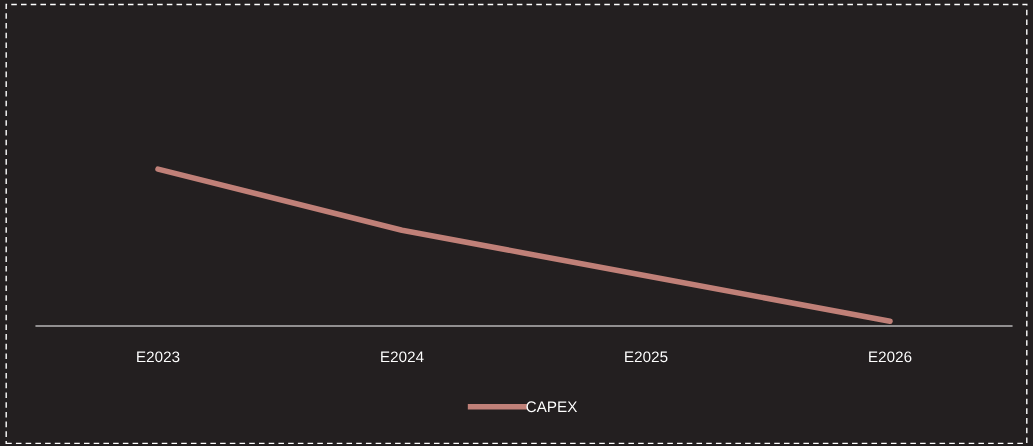 The image size is (1033, 446). What do you see at coordinates (552, 407) in the screenshot?
I see `legend-label: CAPEX` at bounding box center [552, 407].